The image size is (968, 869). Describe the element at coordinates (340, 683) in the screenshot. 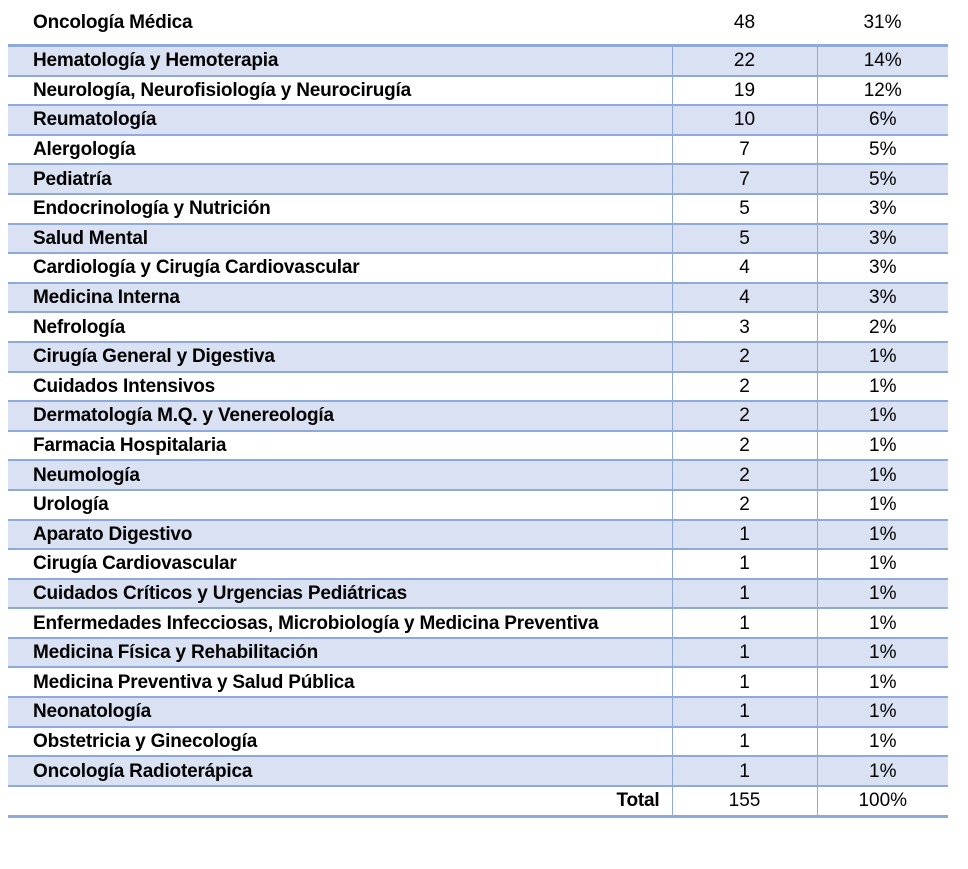

I see `specialty-name-cell: Medicina Preventiva y Salud Pública` at that location.